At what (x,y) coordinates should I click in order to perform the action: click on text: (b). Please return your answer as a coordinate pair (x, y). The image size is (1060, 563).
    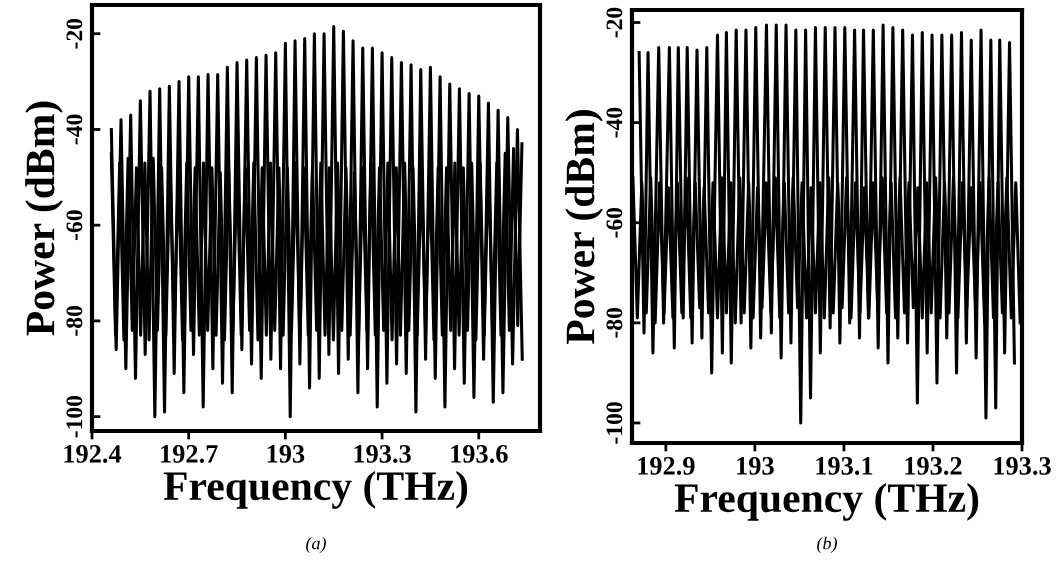
    Looking at the image, I should click on (827, 544).